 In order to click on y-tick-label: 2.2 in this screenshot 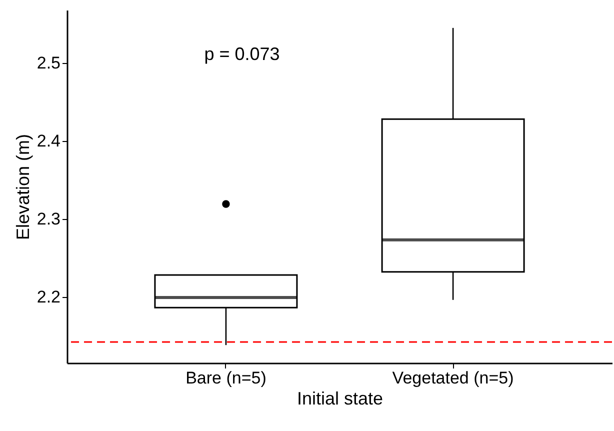, I will do `click(48, 296)`.